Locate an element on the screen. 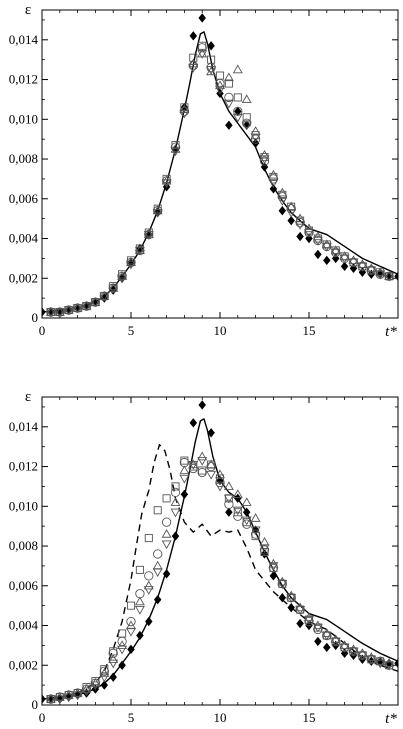 The image size is (403, 729). y-tick-label: 0,002 is located at coordinates (23, 277).